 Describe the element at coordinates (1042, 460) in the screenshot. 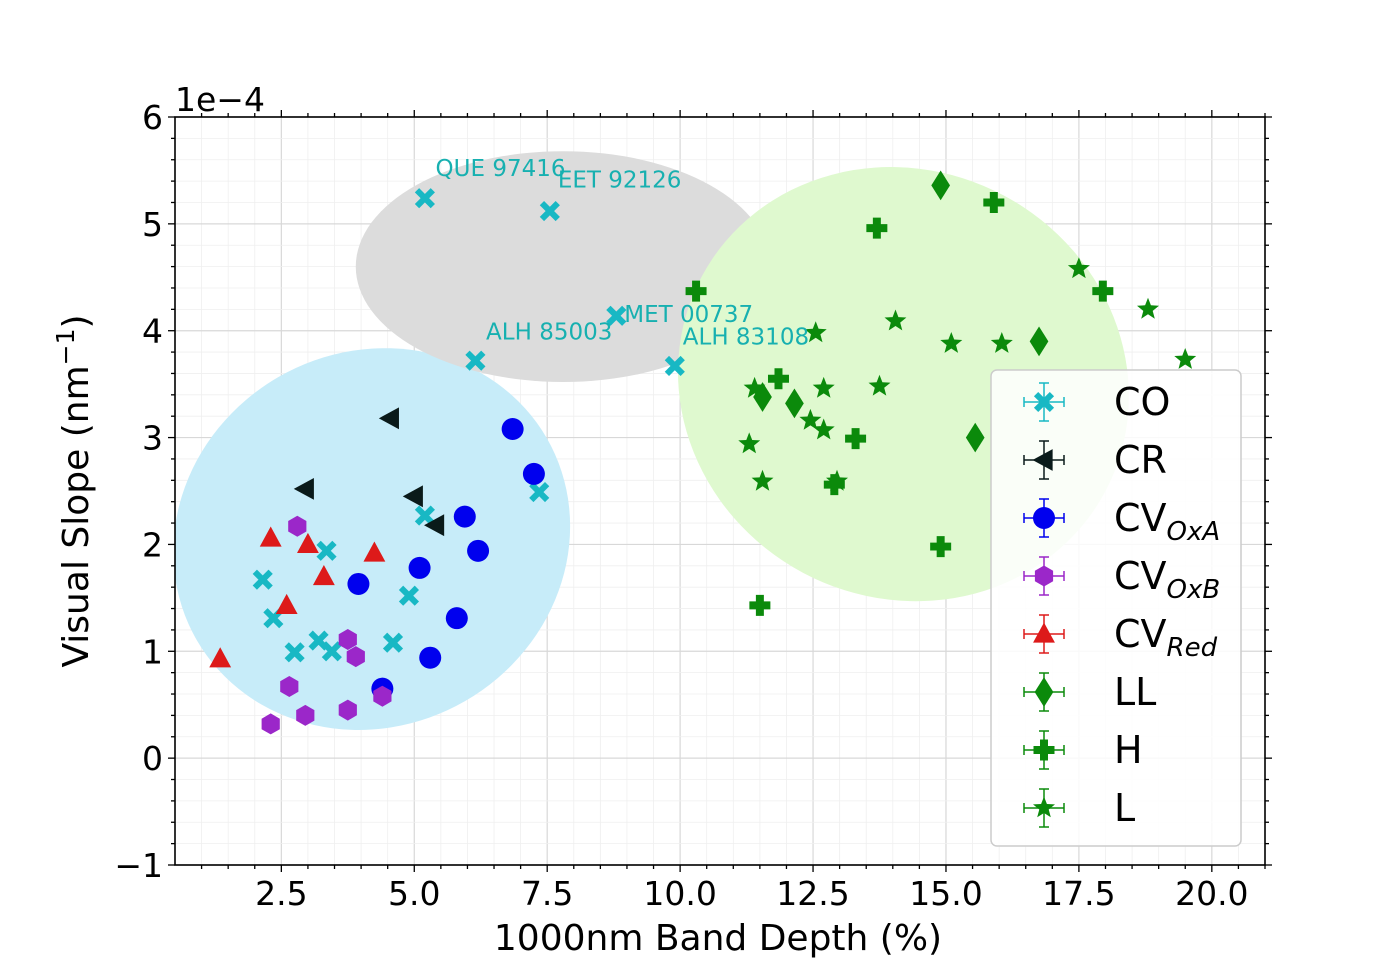

I see `legend-marker-CR` at that location.